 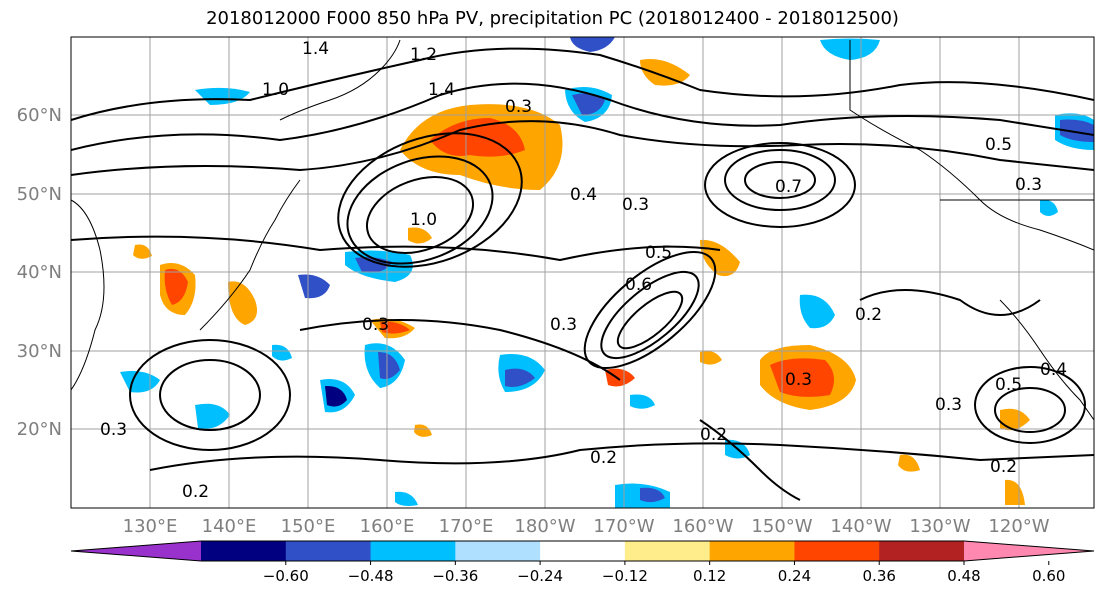 I want to click on colorbar-outline, so click(x=582, y=551).